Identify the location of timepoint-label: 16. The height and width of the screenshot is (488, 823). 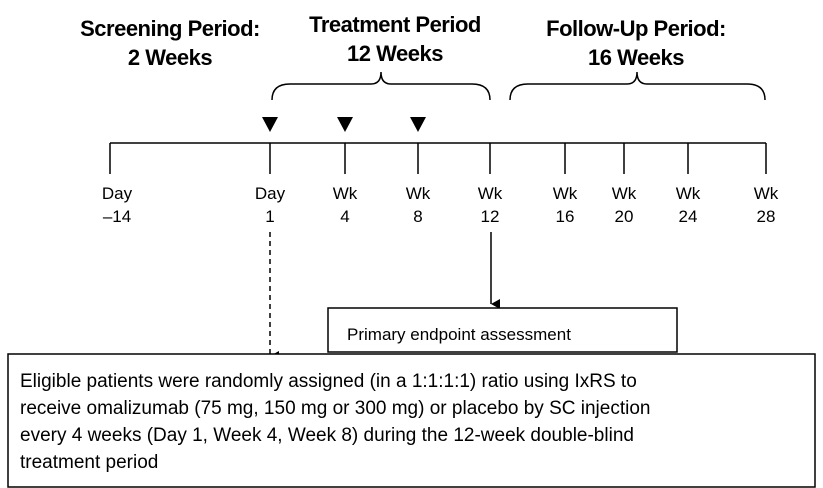
(565, 216).